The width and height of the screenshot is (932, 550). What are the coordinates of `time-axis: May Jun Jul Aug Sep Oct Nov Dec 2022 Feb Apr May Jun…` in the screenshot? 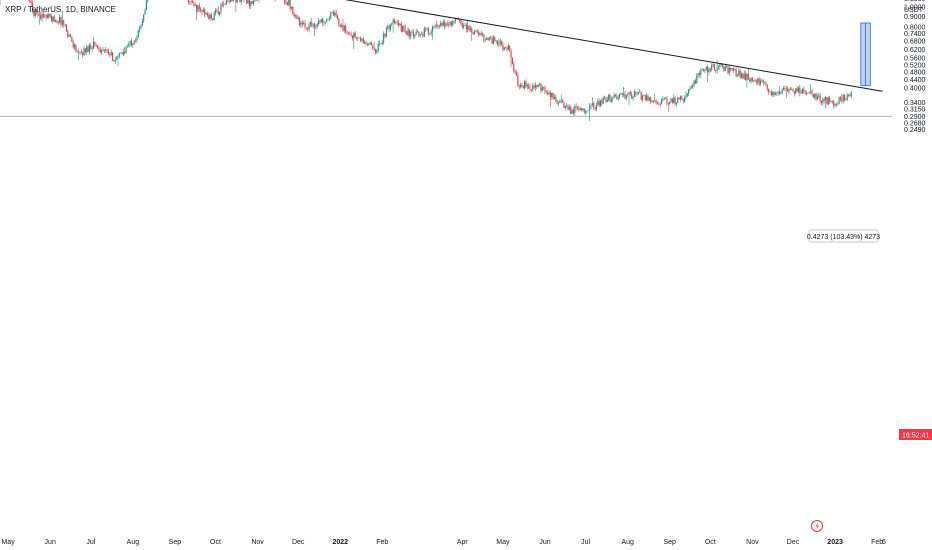 It's located at (443, 542).